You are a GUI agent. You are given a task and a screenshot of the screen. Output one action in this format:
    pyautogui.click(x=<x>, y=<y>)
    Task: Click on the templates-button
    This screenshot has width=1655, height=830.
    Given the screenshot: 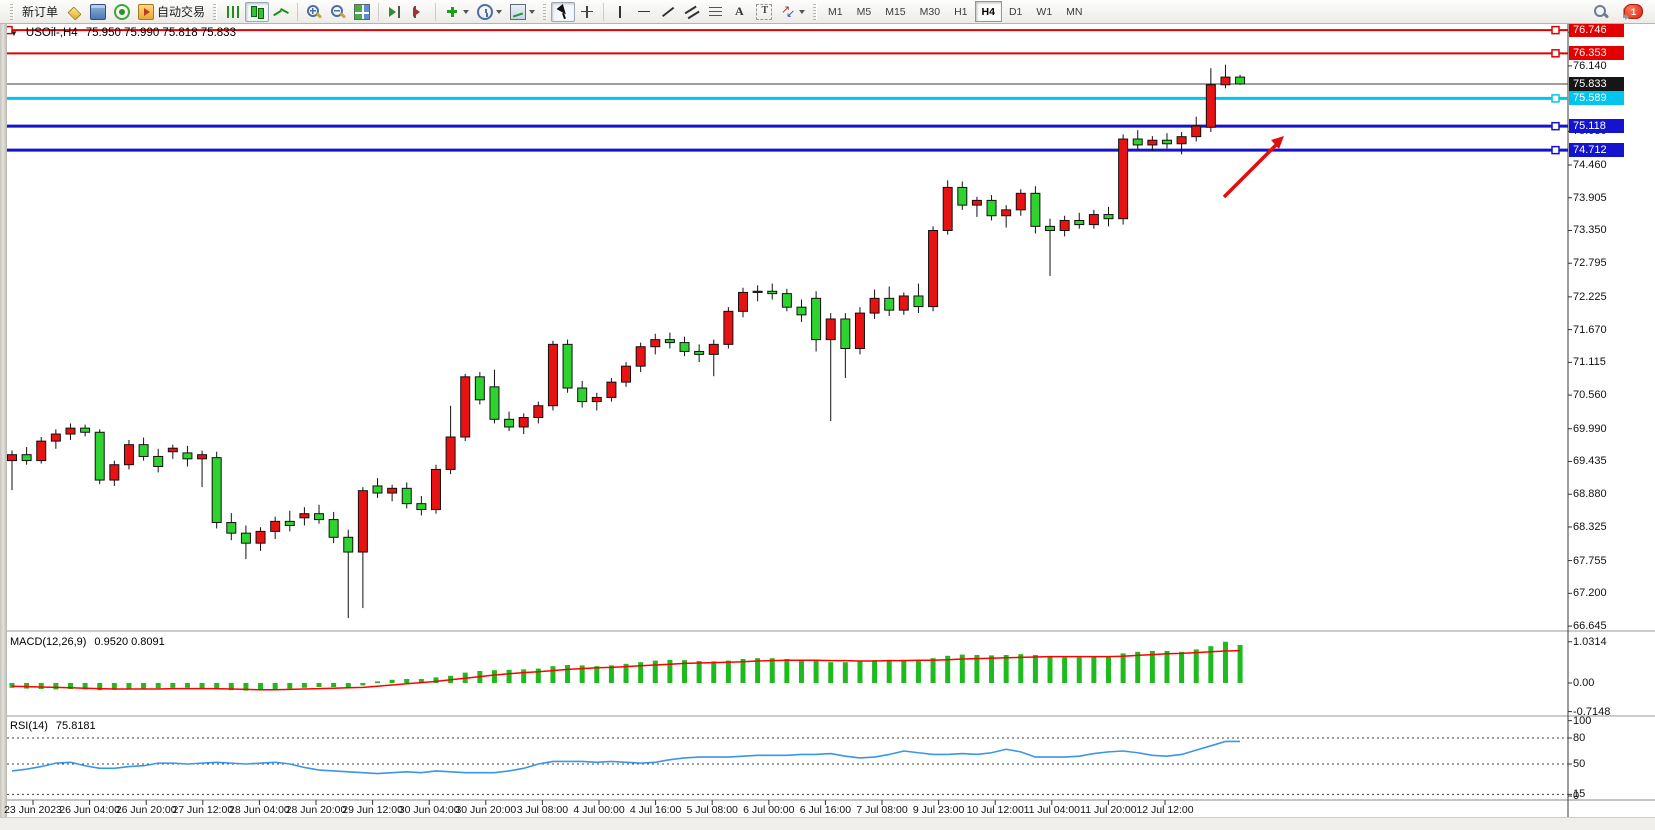 What is the action you would take?
    pyautogui.click(x=522, y=12)
    